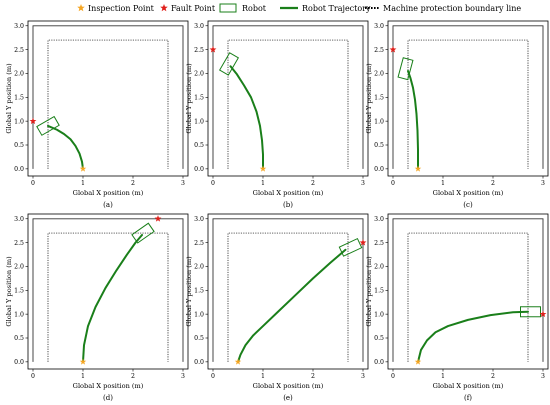  What do you see at coordinates (468, 205) in the screenshot?
I see `panel-caption: (c)` at bounding box center [468, 205].